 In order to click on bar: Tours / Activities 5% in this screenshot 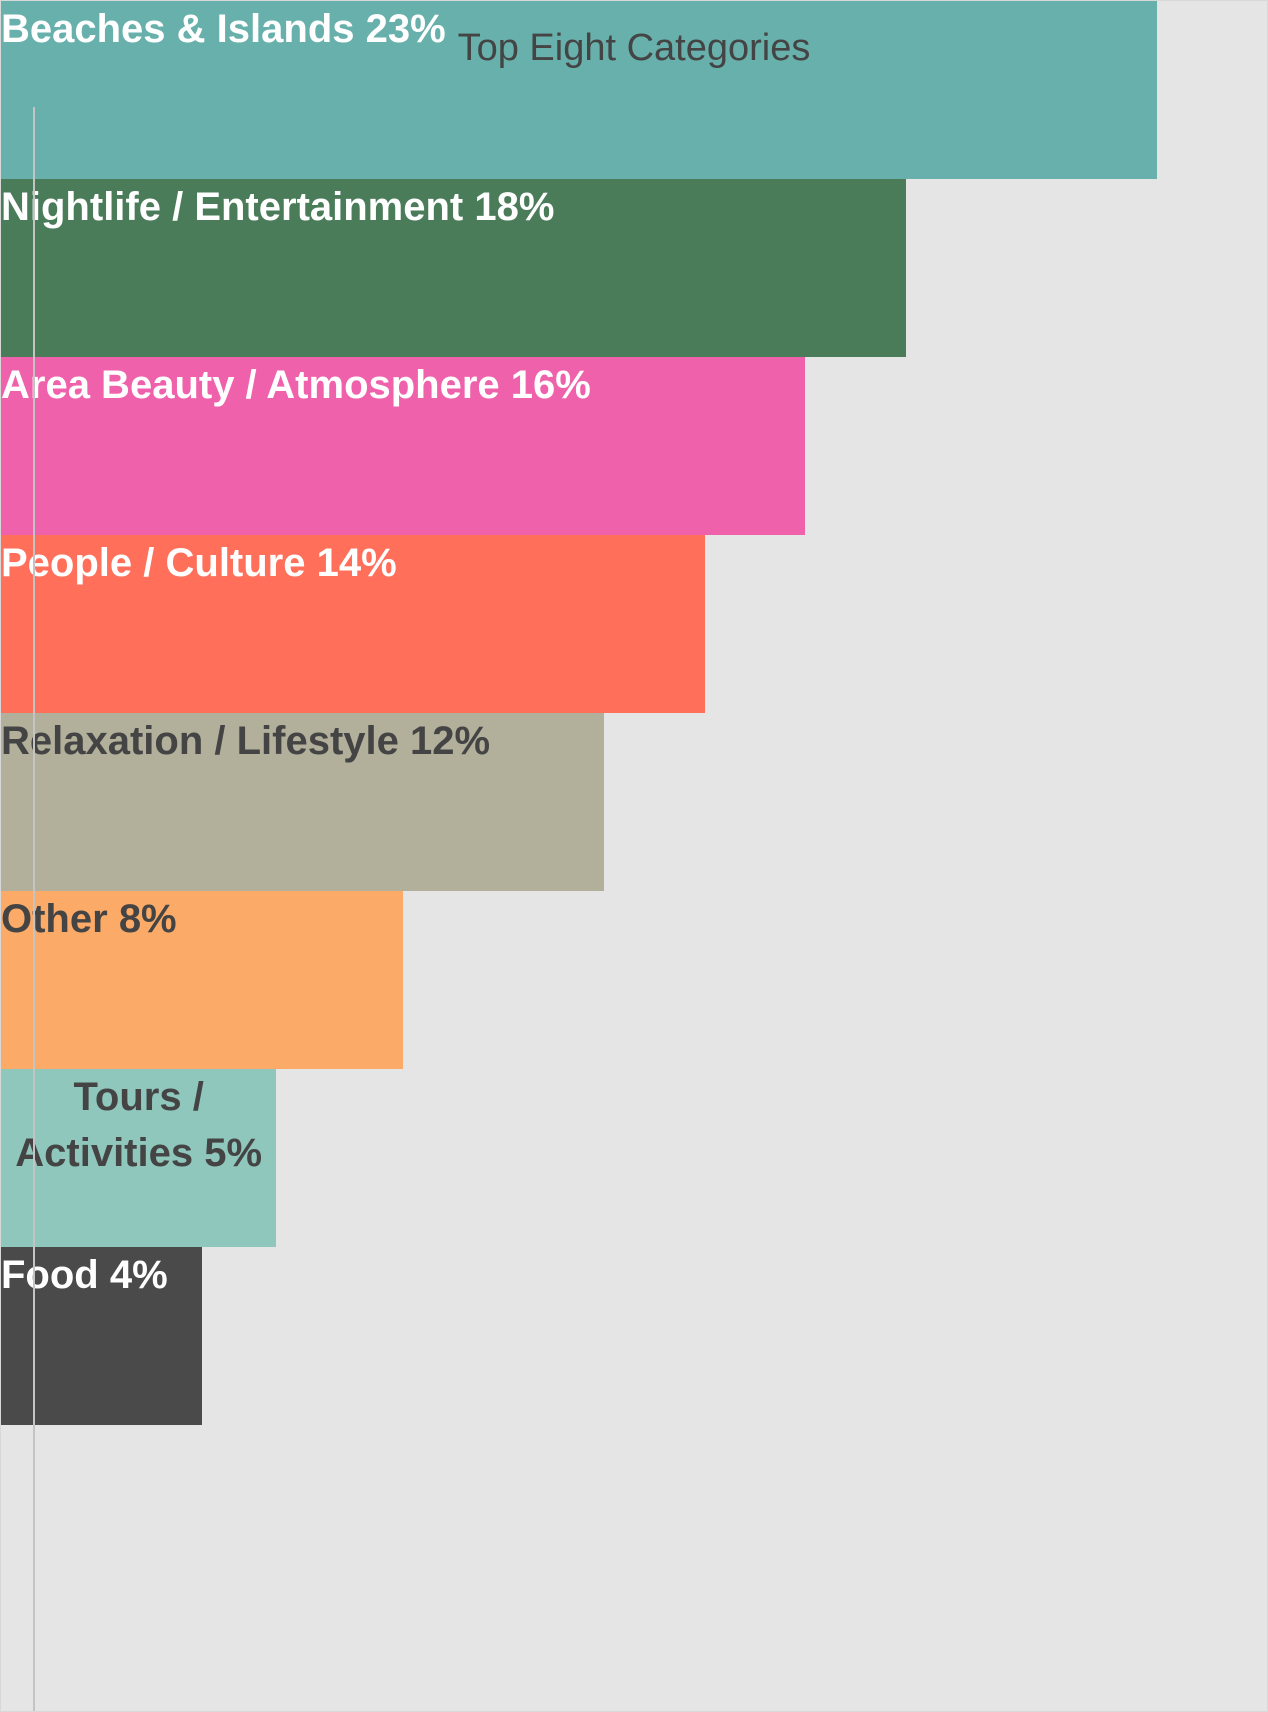, I will do `click(139, 1158)`.